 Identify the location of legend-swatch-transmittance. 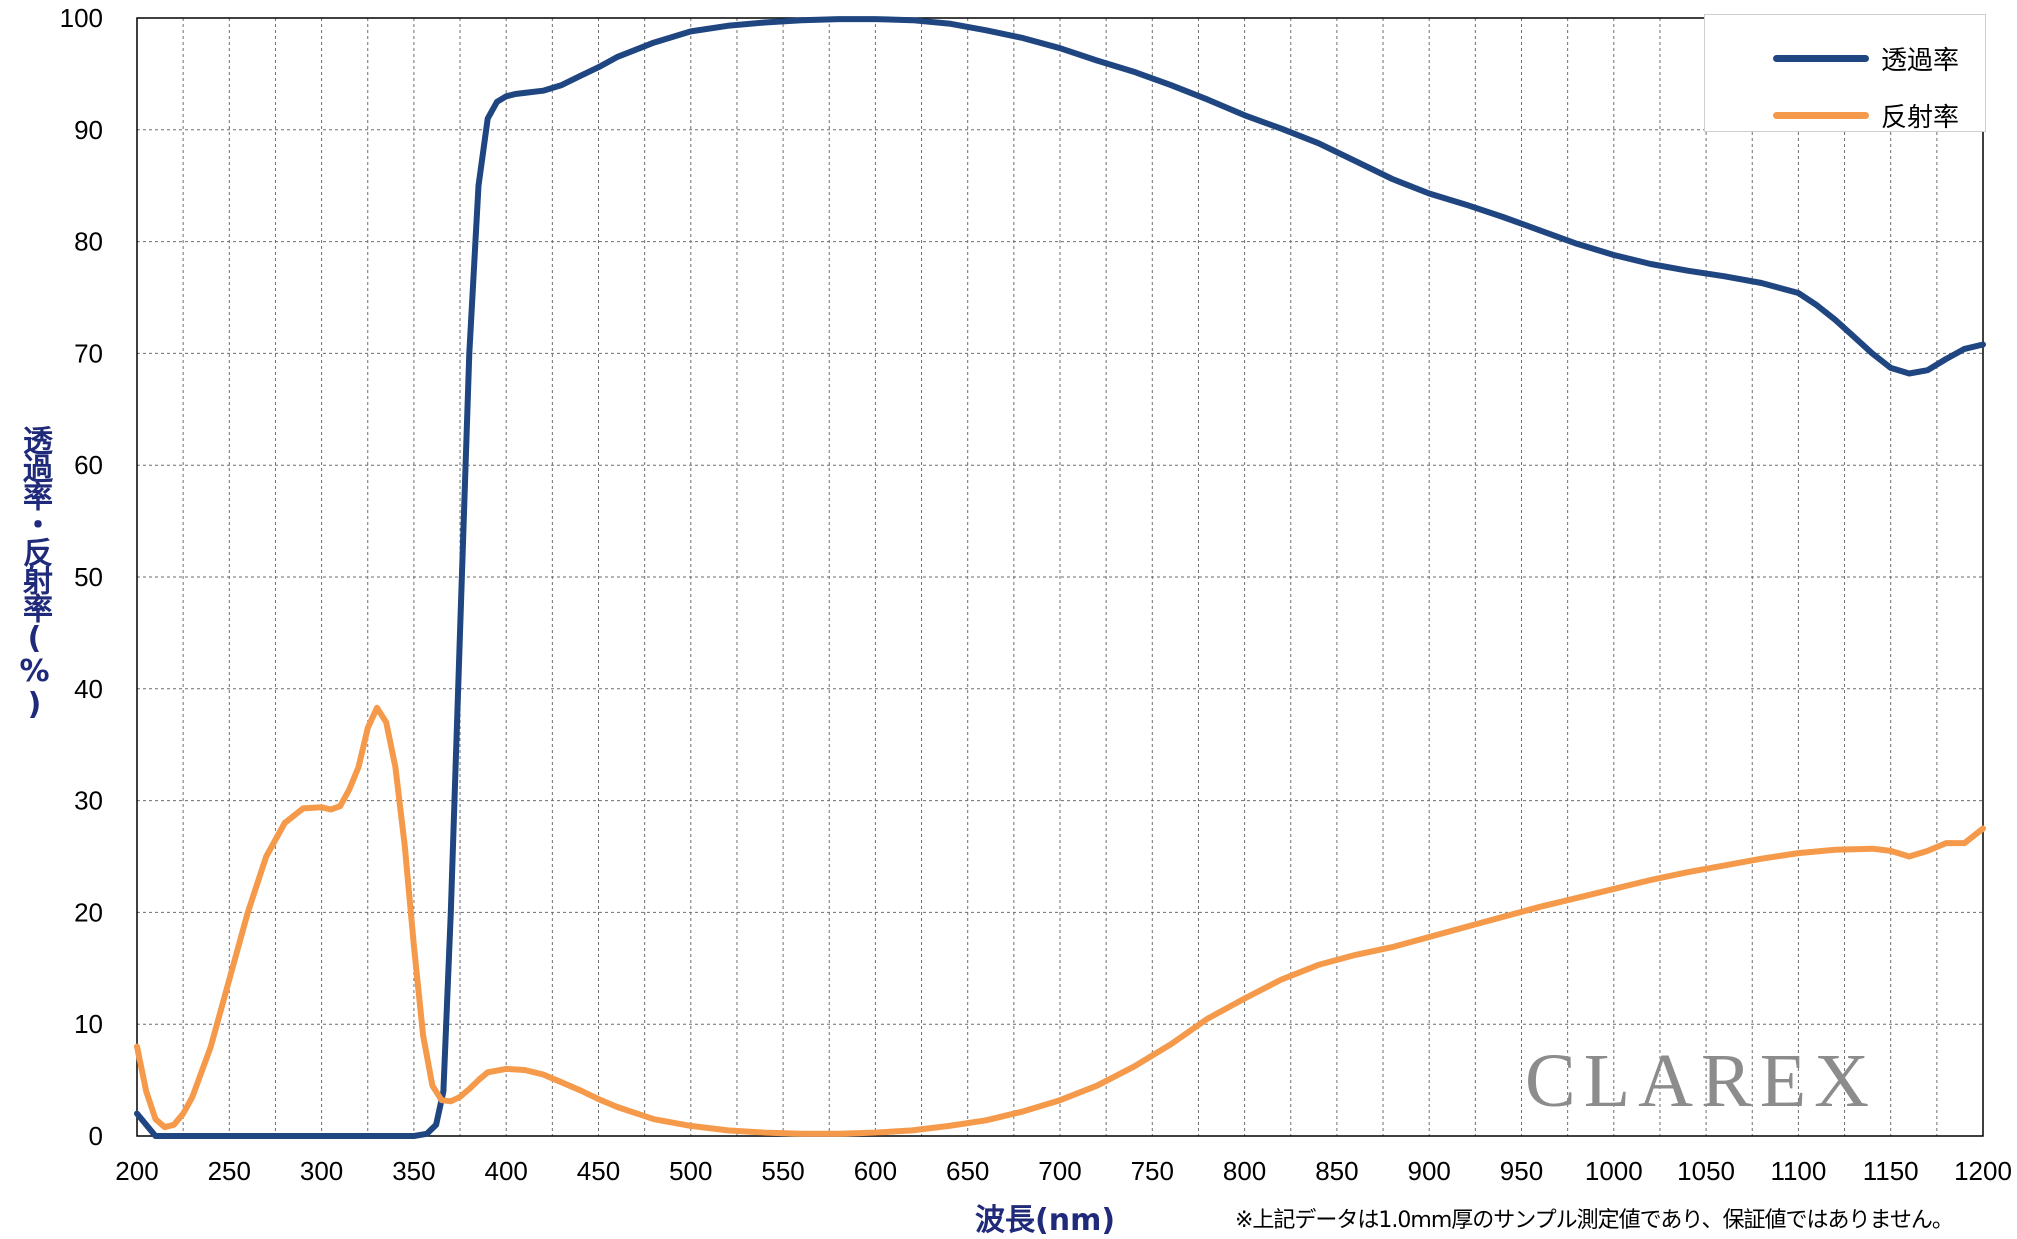
(1821, 58).